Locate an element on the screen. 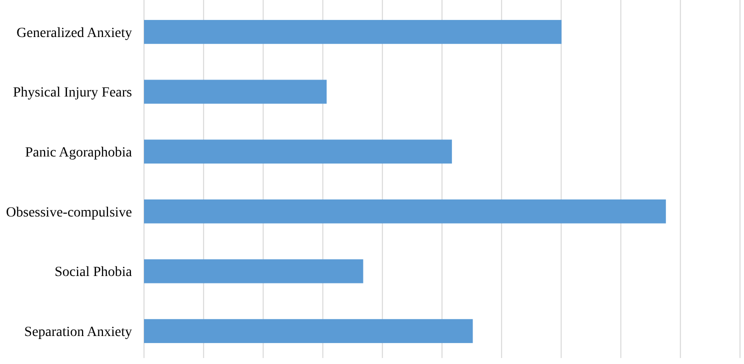  y-tick-label: Physical Injury Fears is located at coordinates (72, 93).